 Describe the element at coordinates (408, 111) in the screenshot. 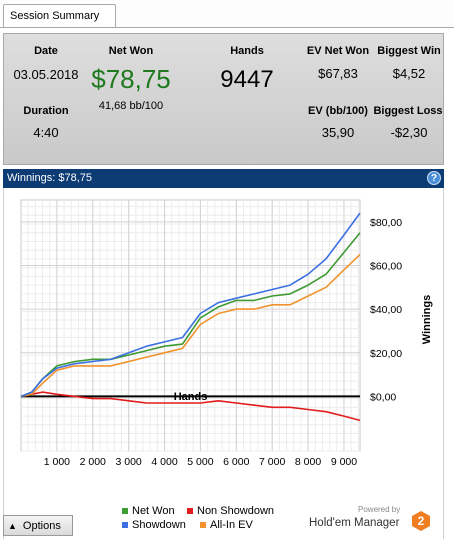

I see `biggest-loss-label: Biggest Loss` at that location.